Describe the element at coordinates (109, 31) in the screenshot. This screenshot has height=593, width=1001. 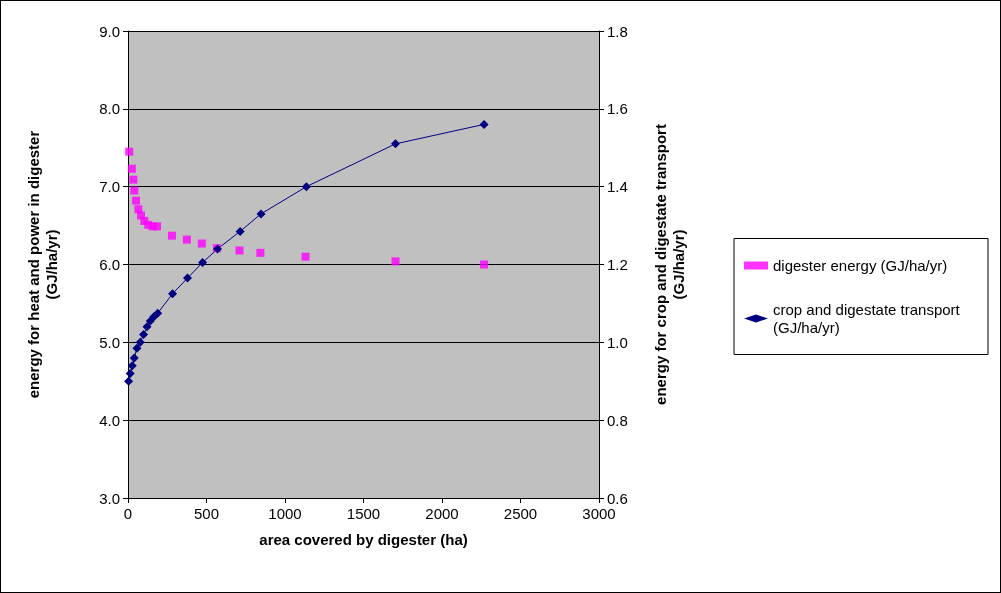
I see `y-tick-label: 9.0` at that location.